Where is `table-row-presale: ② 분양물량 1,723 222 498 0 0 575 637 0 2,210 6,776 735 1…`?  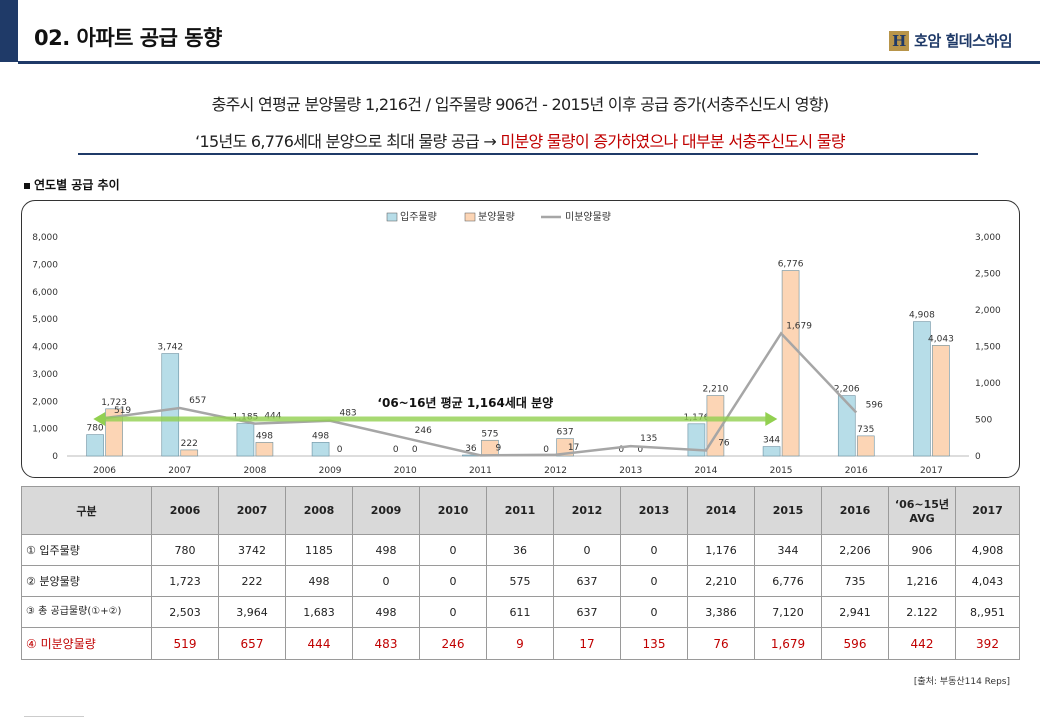
table-row-presale: ② 분양물량 1,723 222 498 0 0 575 637 0 2,210 6,776 735 1… is located at coordinates (520, 581).